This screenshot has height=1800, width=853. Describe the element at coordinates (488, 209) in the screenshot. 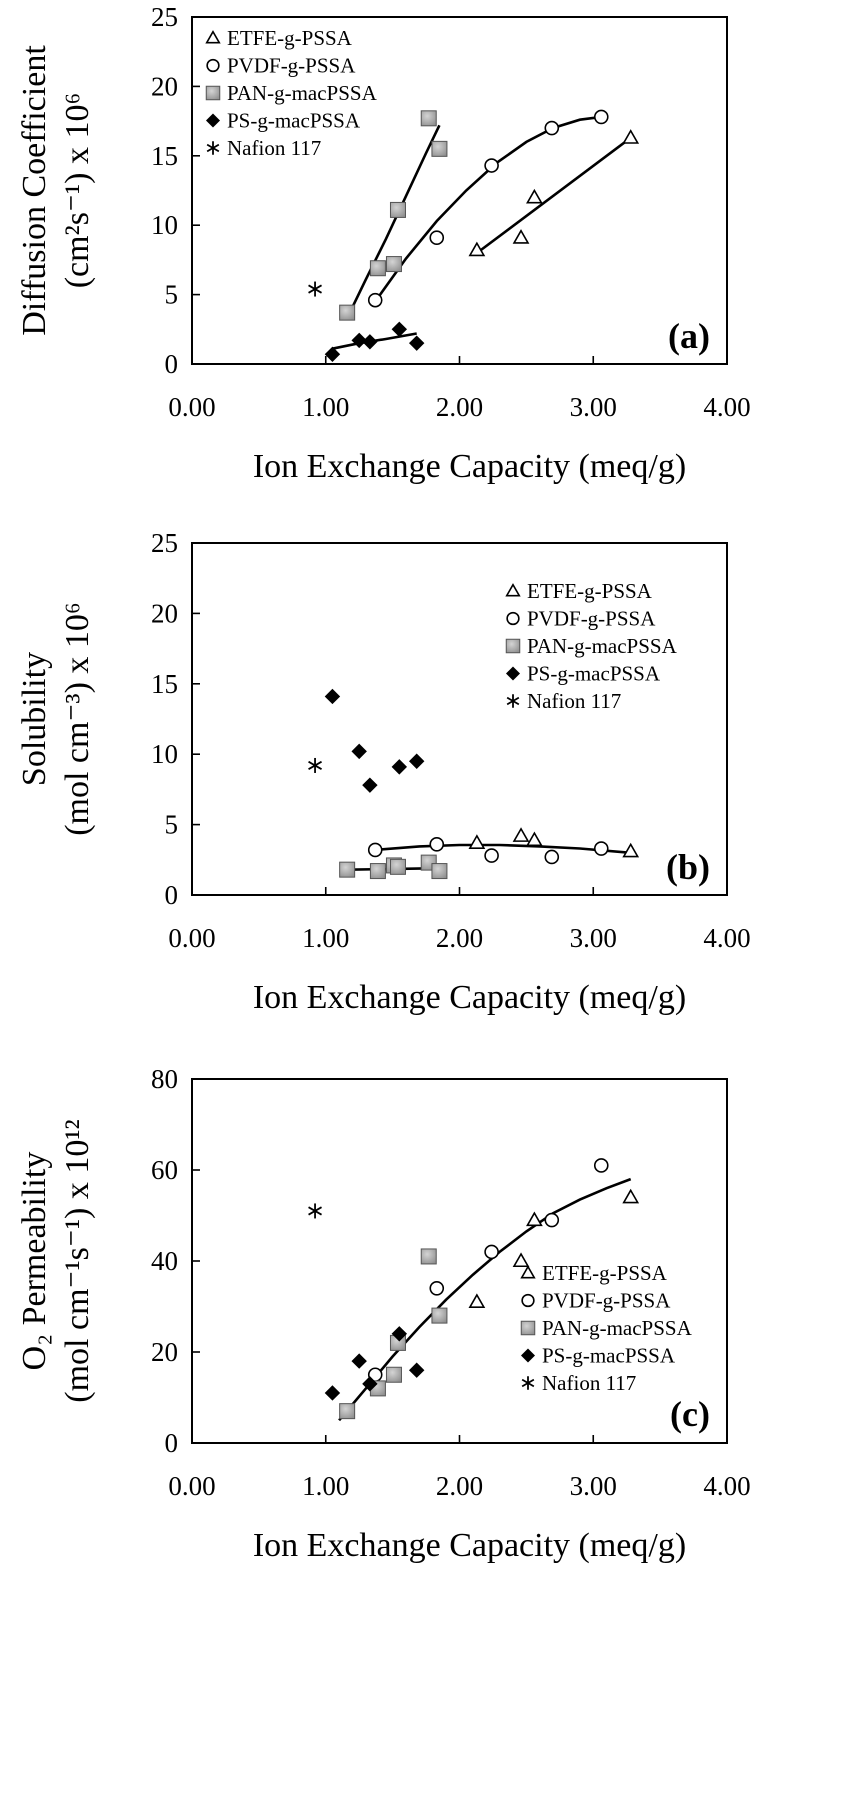

I see `fit-line-pvdf-g-pssa` at that location.